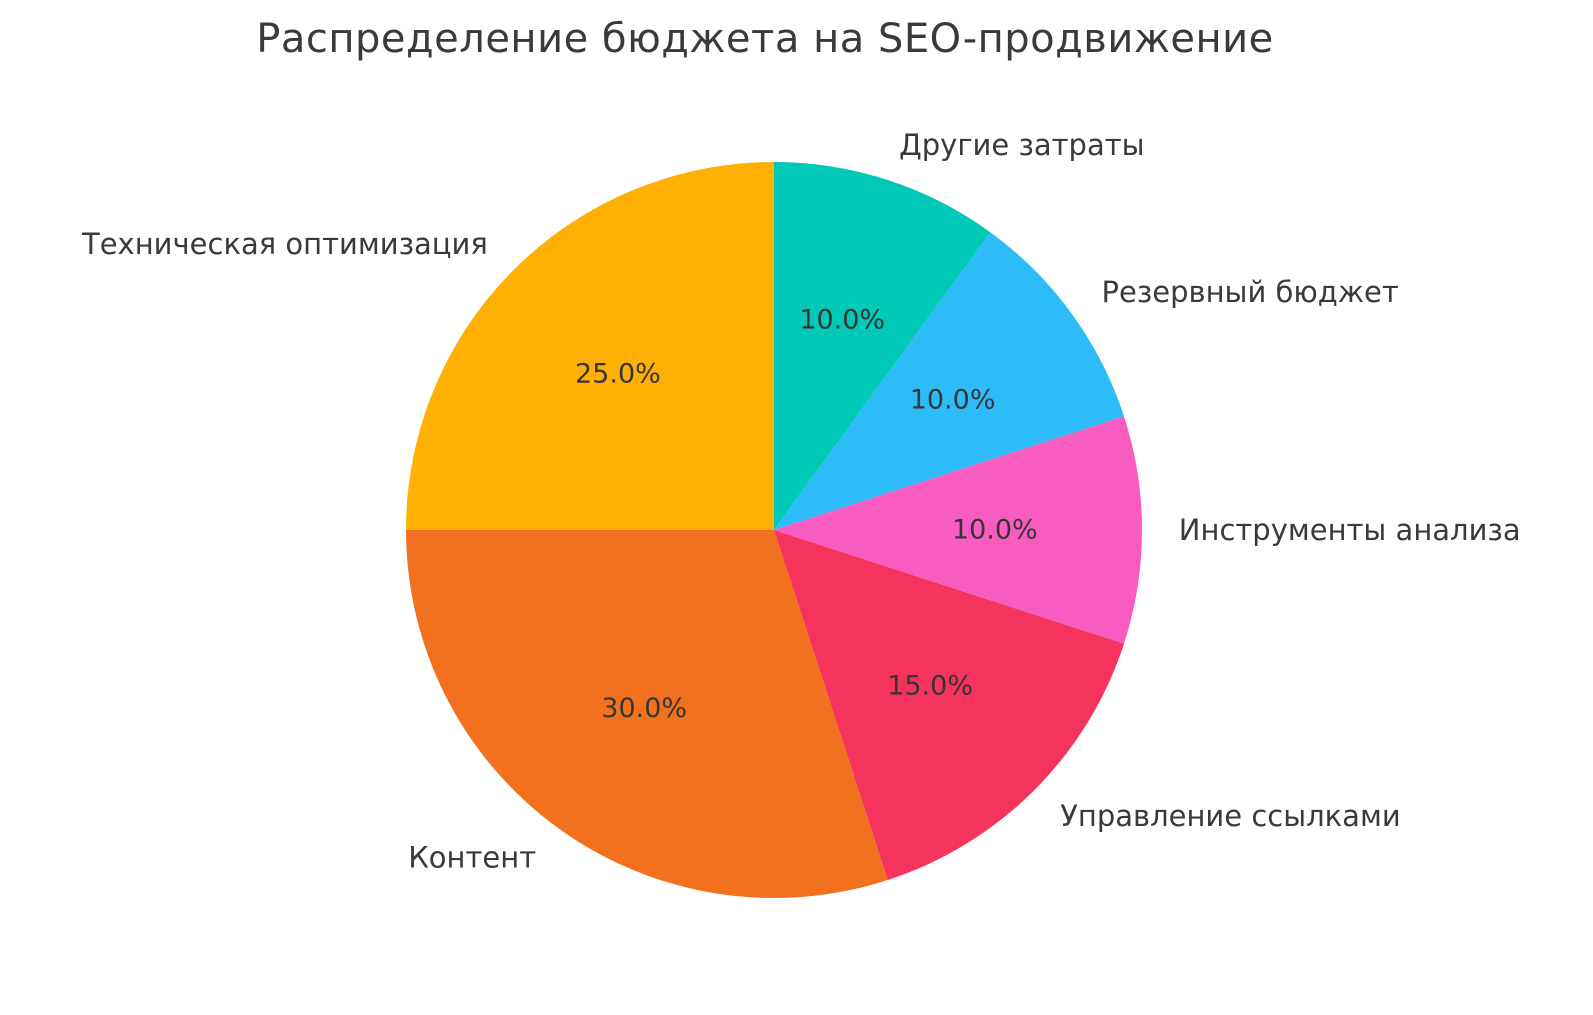 This screenshot has width=1593, height=1015. I want to click on slice-label-4: Управление ссылками, so click(1230, 816).